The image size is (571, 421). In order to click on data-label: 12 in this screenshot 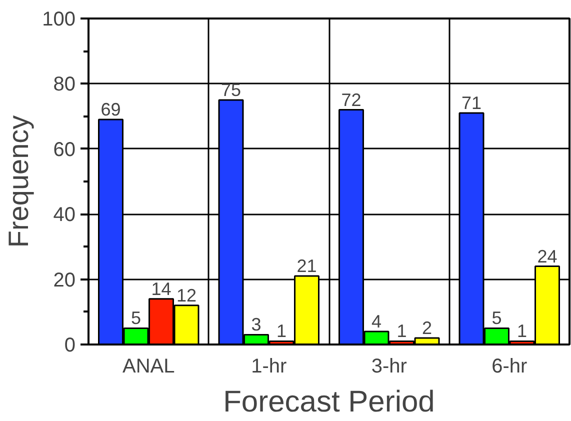, I will do `click(186, 295)`.